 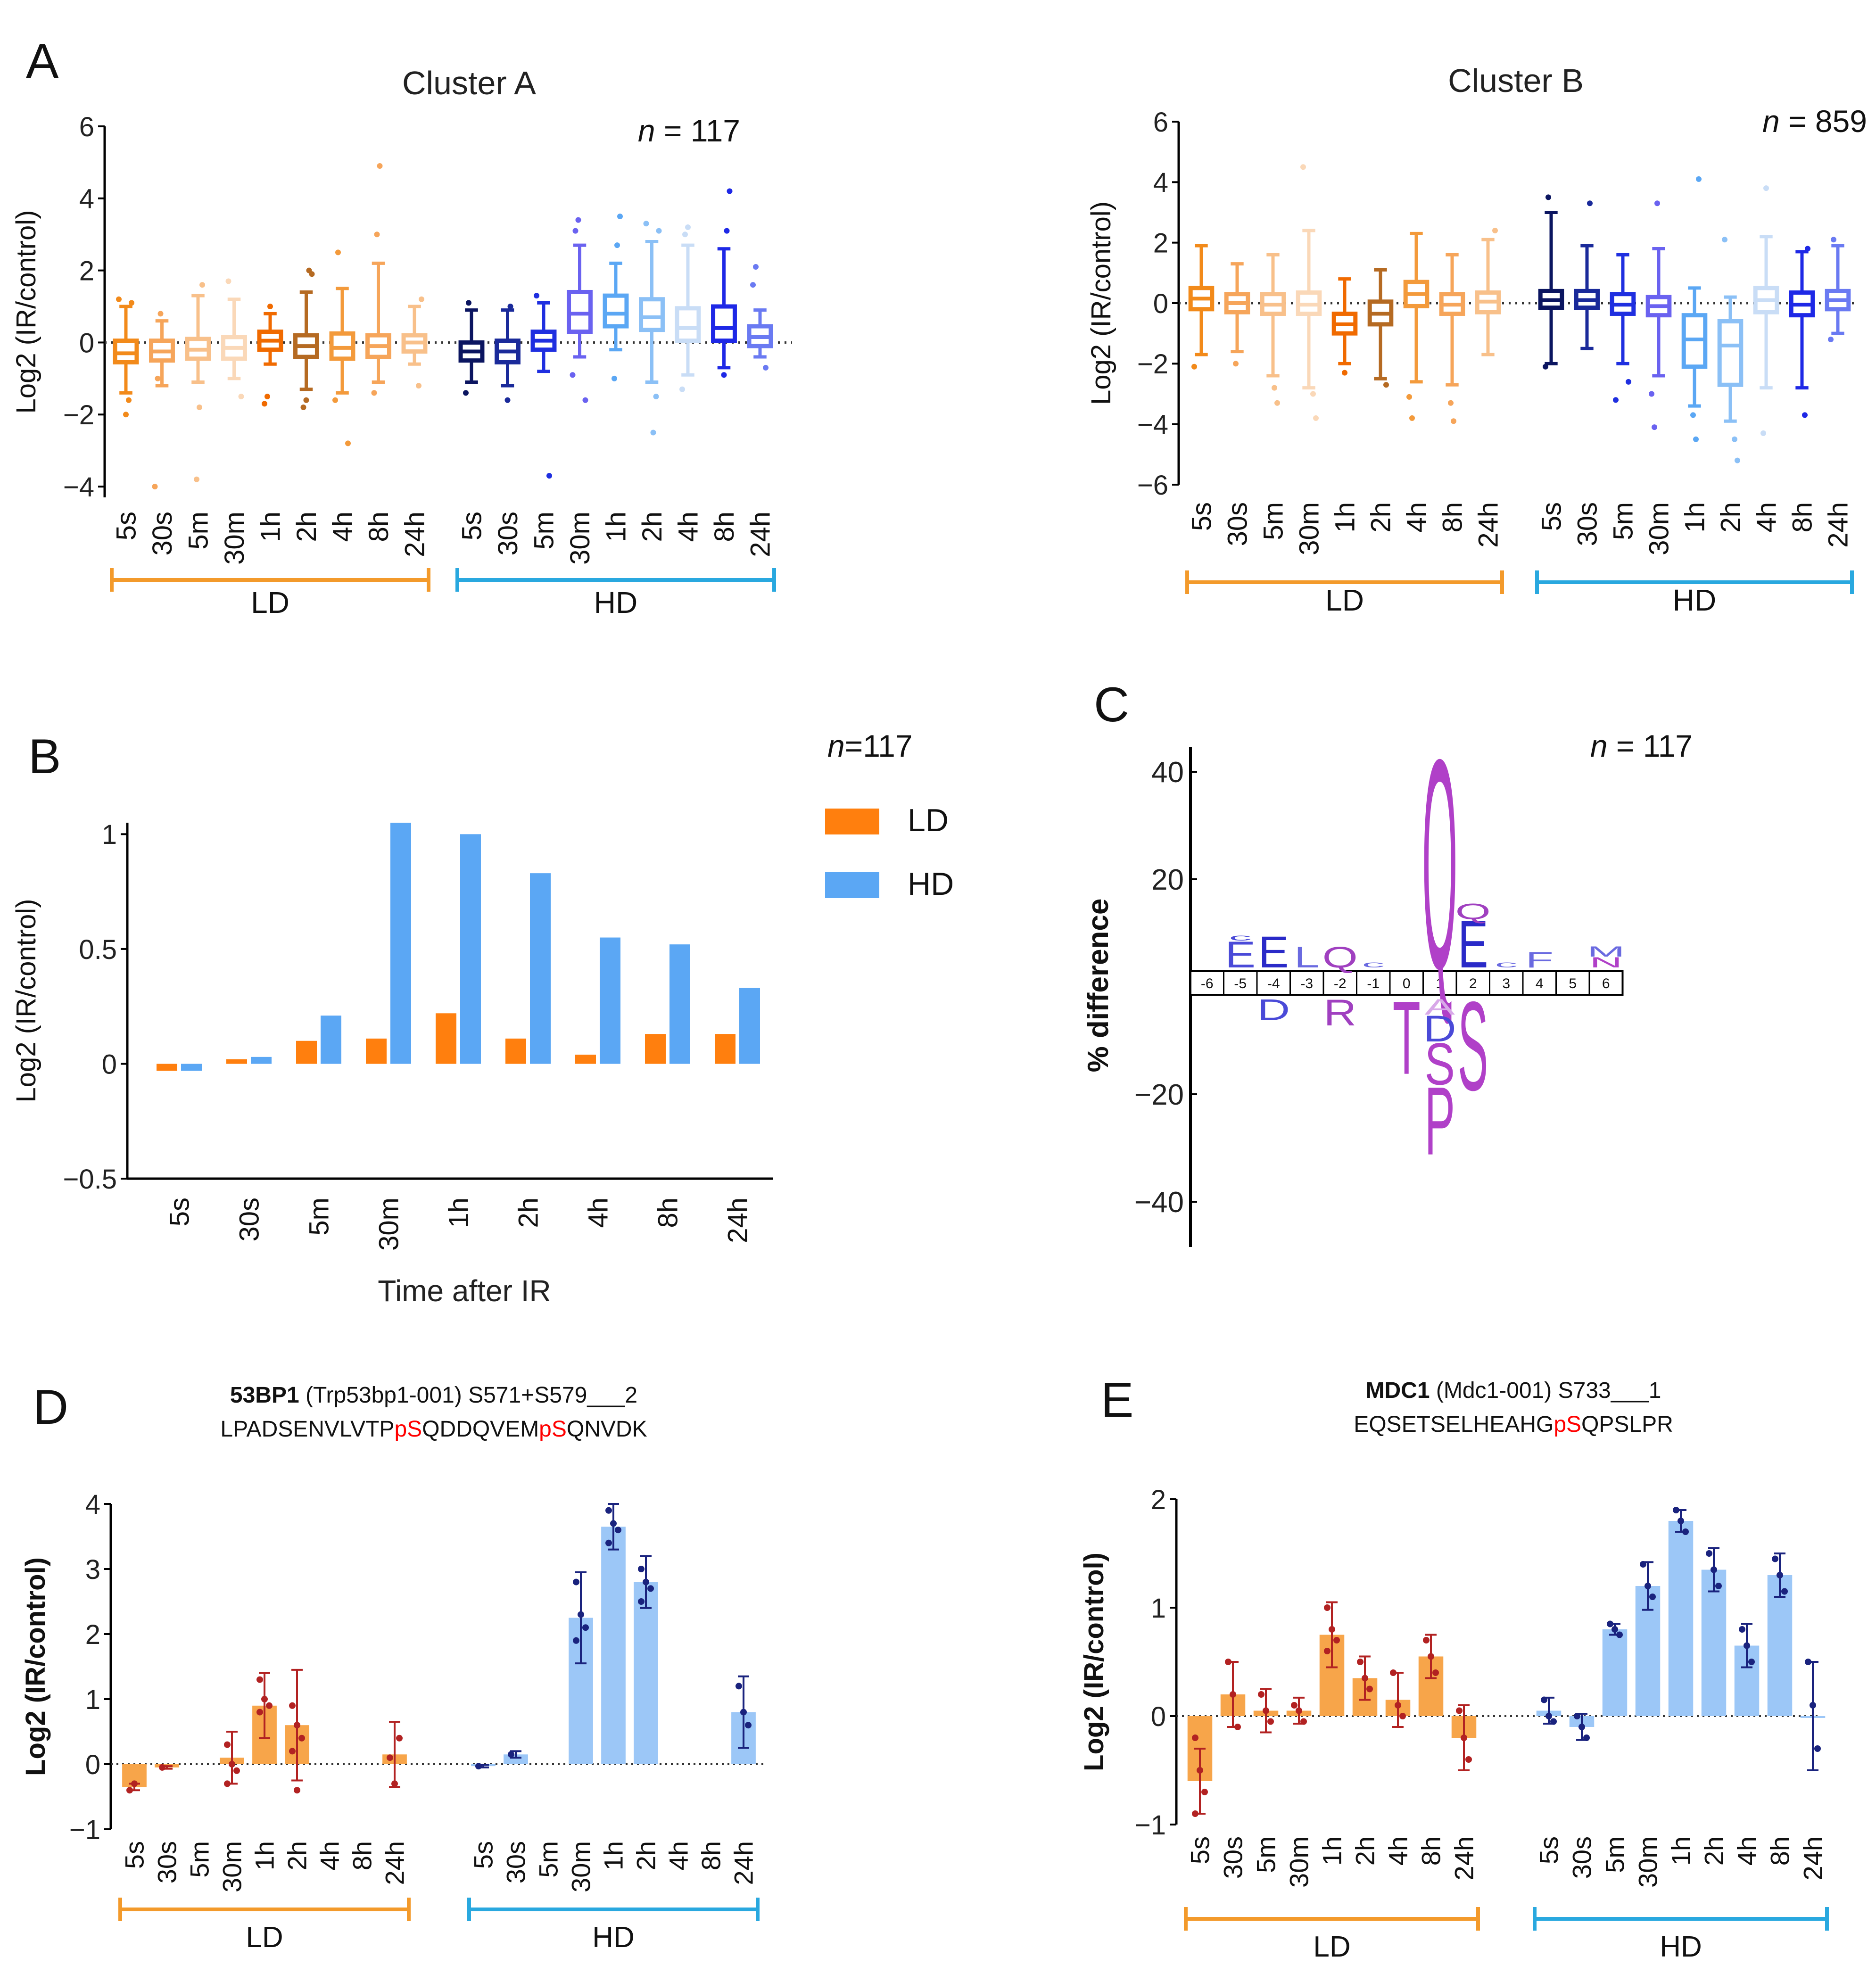 What do you see at coordinates (98, 949) in the screenshot?
I see `y-tick-label: 0.5` at bounding box center [98, 949].